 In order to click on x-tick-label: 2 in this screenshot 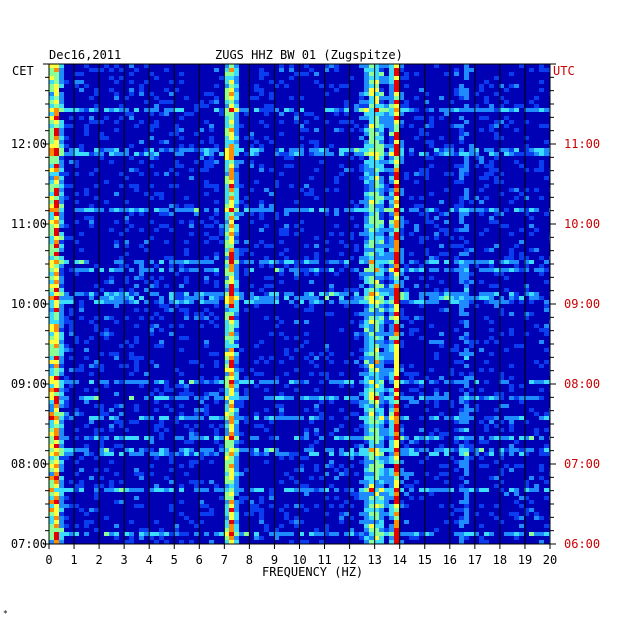, I will do `click(98, 560)`.